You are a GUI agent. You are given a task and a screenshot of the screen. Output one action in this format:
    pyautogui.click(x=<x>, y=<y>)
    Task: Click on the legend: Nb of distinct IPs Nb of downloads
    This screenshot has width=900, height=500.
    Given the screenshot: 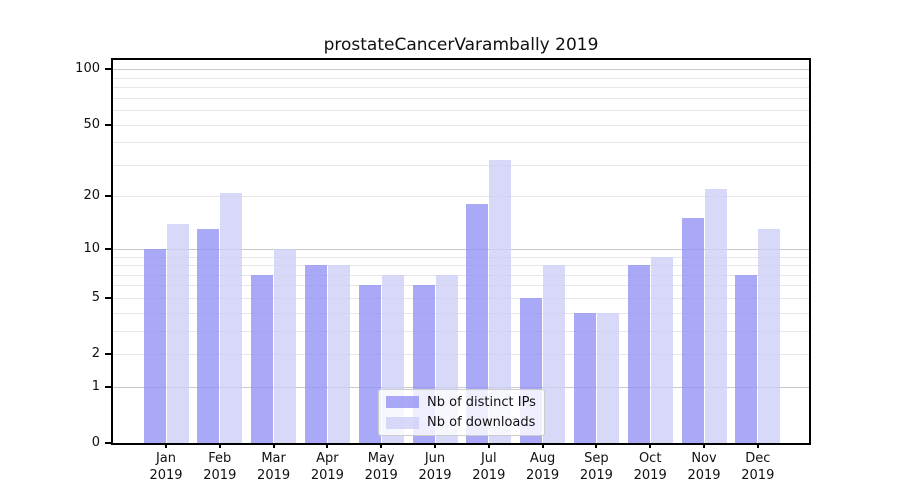 What is the action you would take?
    pyautogui.click(x=461, y=412)
    